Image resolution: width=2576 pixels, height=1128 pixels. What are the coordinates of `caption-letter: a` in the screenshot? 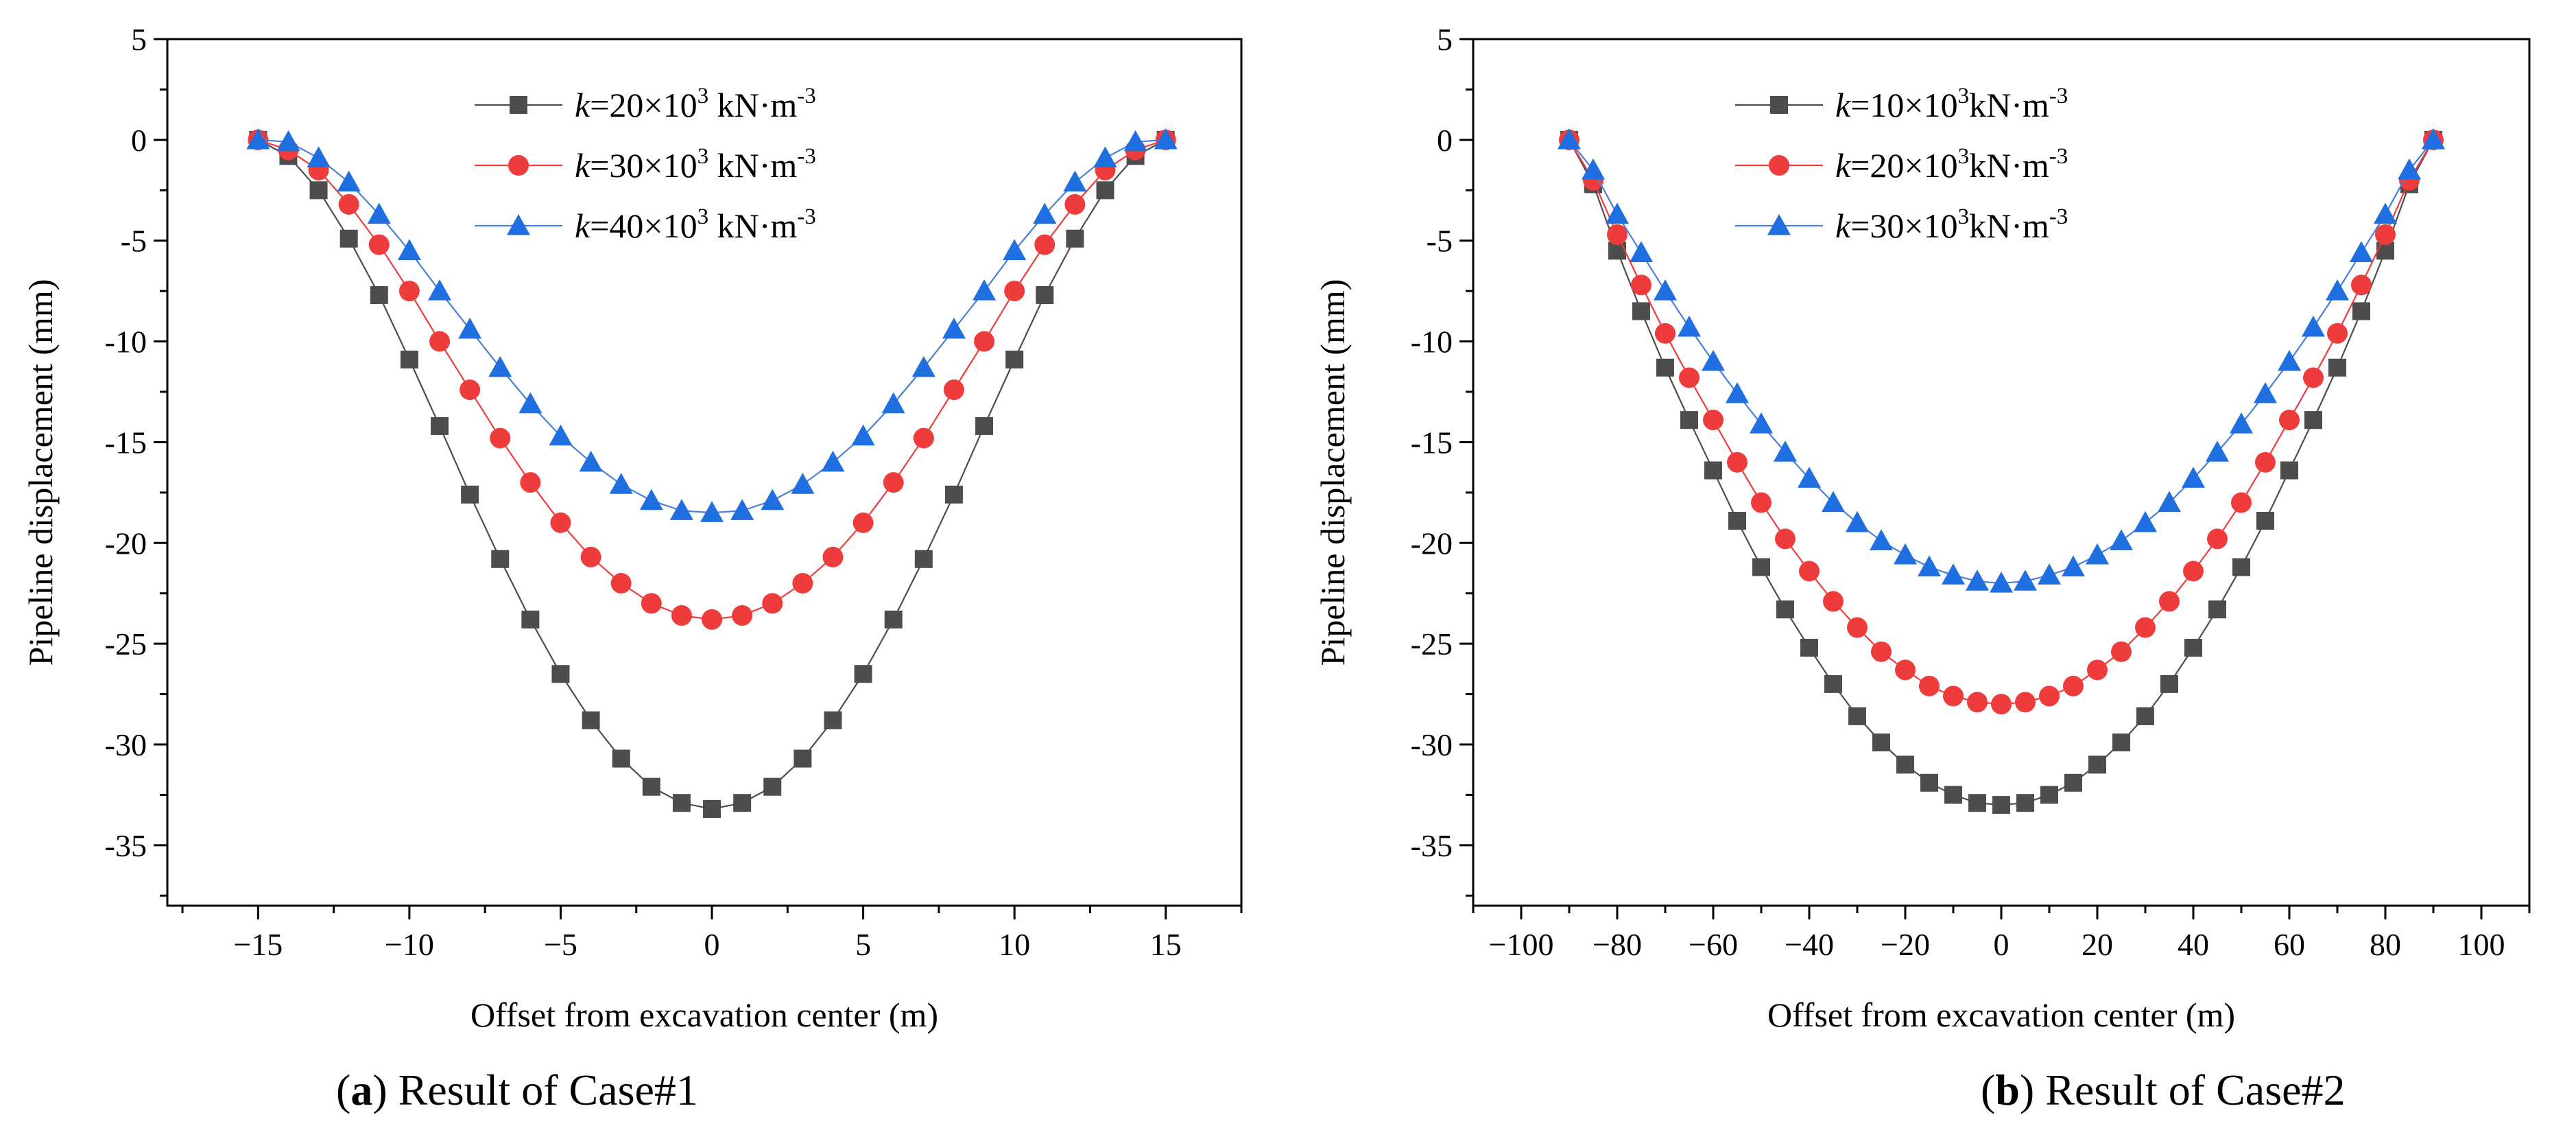 It's located at (361, 1090).